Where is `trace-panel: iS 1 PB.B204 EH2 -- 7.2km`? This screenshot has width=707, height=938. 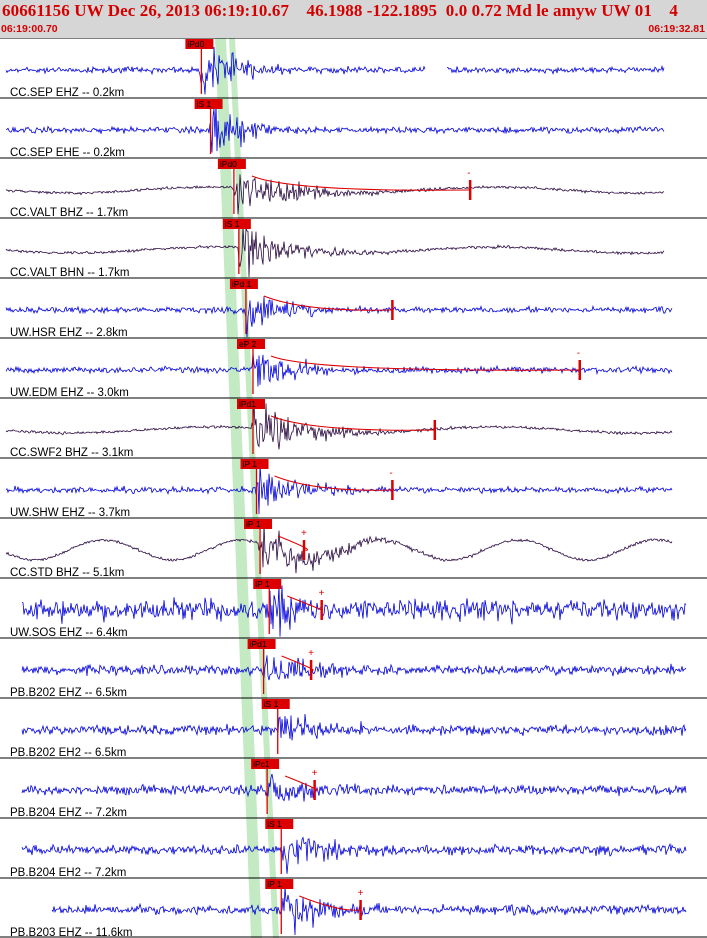 trace-panel: iS 1 PB.B204 EH2 -- 7.2km is located at coordinates (353, 848).